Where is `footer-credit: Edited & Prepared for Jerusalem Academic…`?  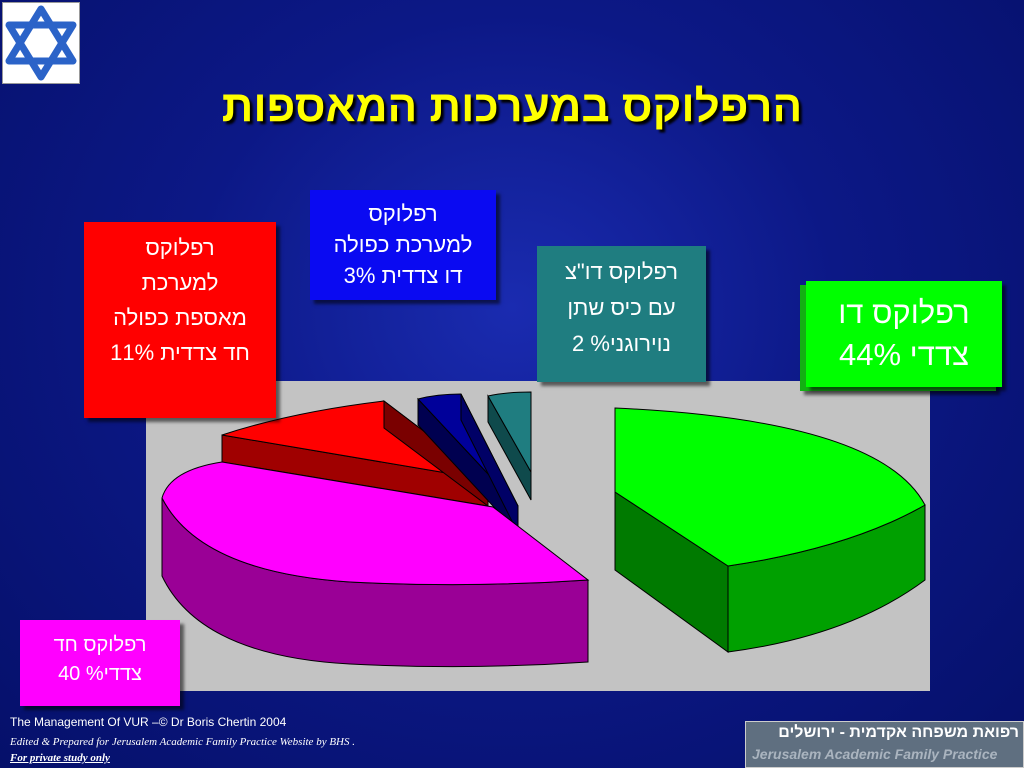
footer-credit: Edited & Prepared for Jerusalem Academic… is located at coordinates (182, 742).